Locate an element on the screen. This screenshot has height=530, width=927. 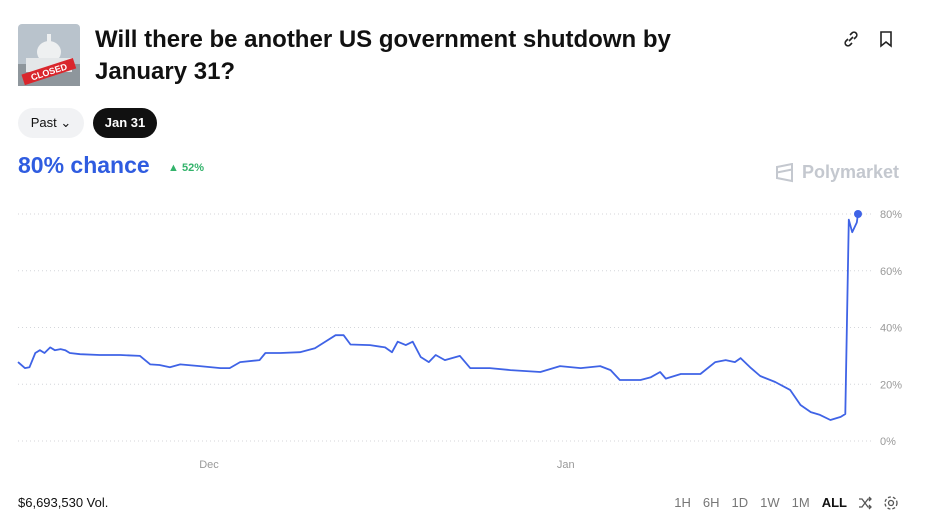
range-button: 1H is located at coordinates (682, 502).